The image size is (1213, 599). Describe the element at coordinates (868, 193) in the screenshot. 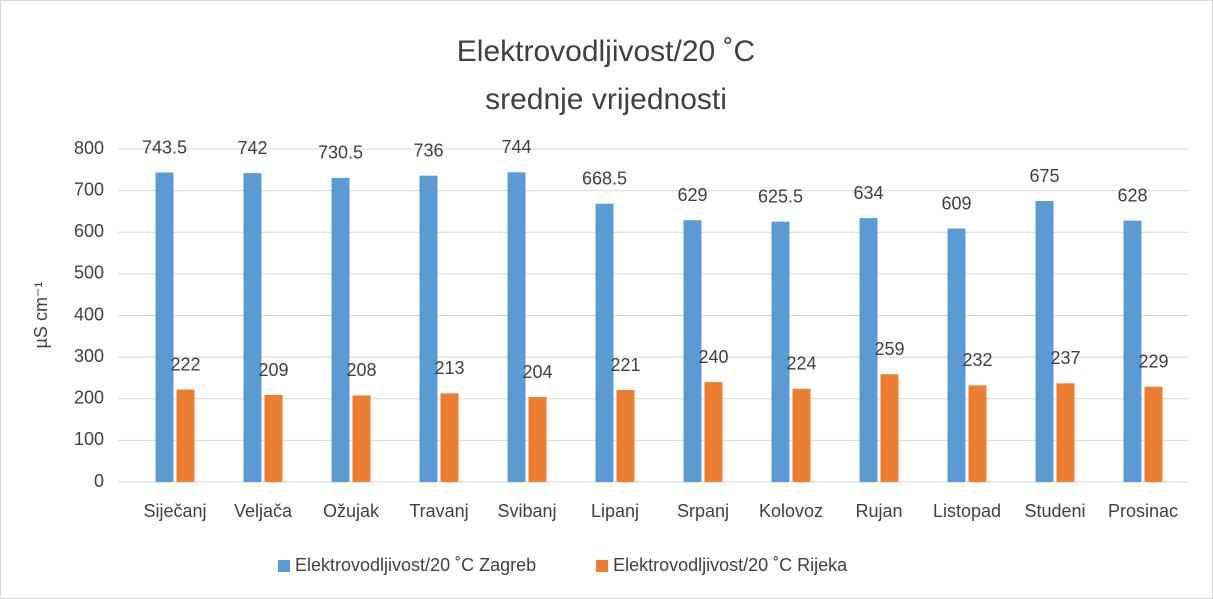

I see `data-label: 634` at that location.